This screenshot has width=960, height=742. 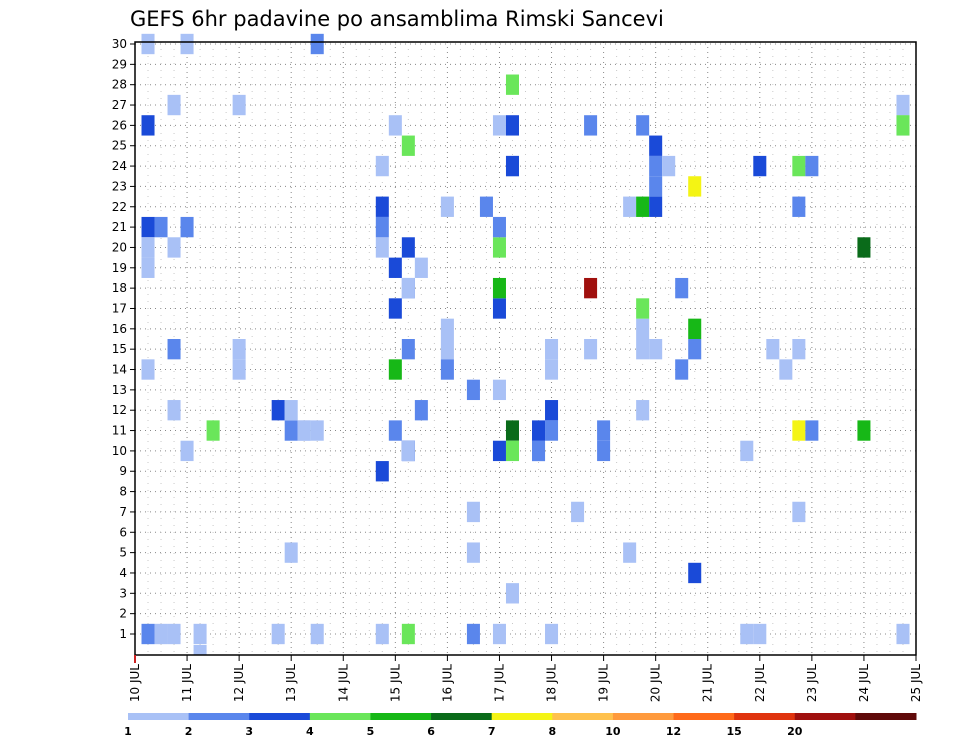 I want to click on y-tick-label: 23, so click(x=119, y=186).